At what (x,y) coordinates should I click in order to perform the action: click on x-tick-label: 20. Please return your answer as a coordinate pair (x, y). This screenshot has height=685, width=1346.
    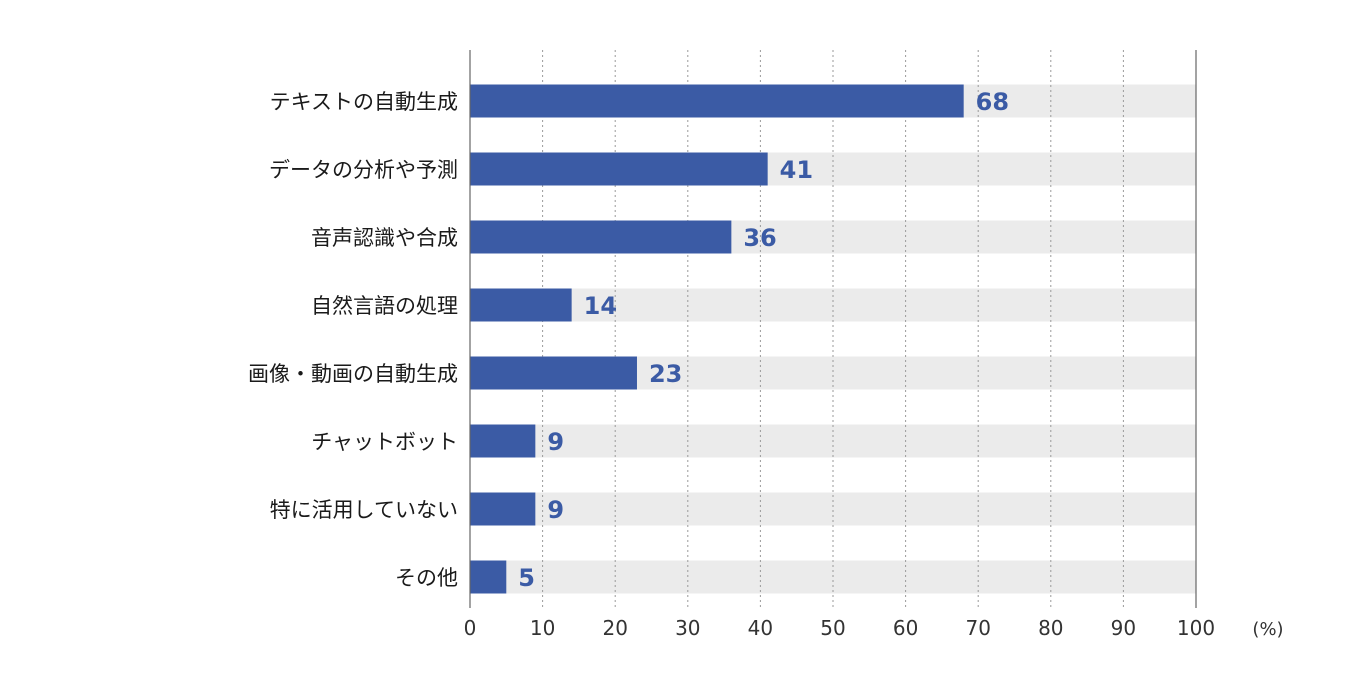
    Looking at the image, I should click on (614, 628).